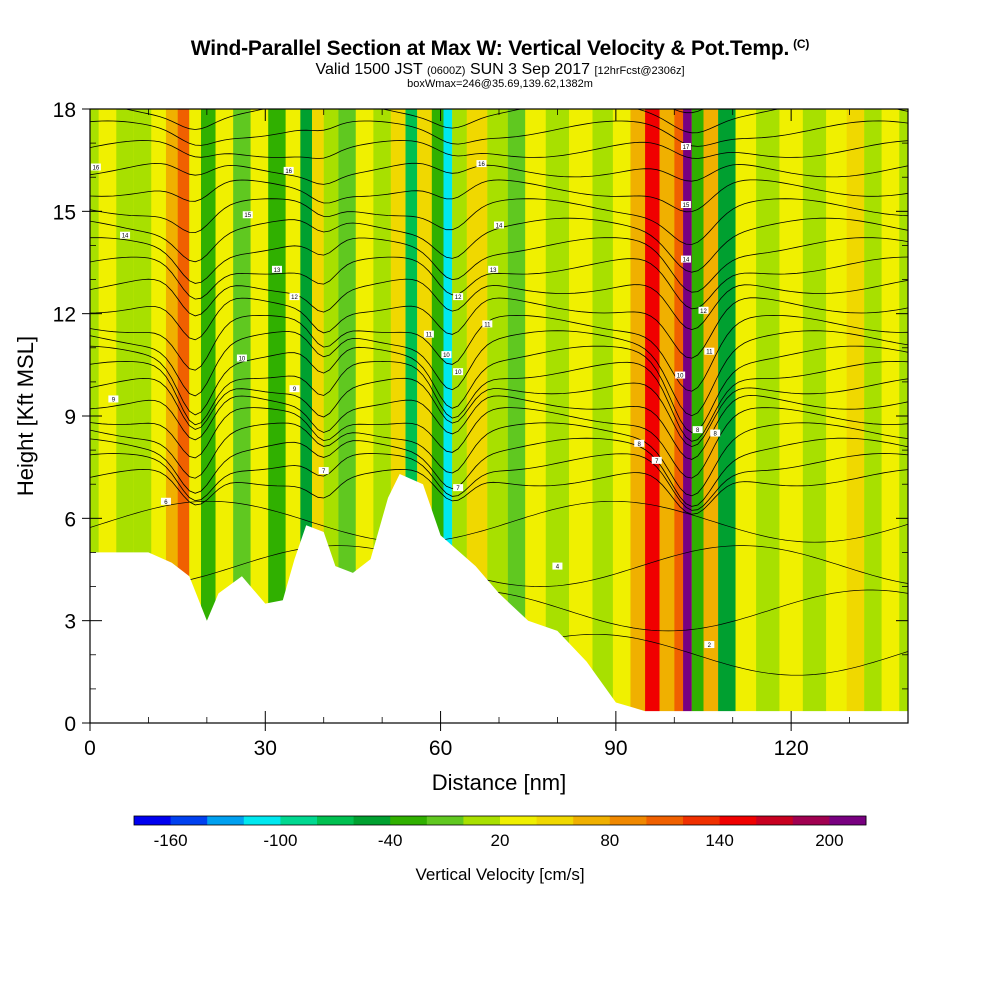 The height and width of the screenshot is (1000, 1000). Describe the element at coordinates (241, 358) in the screenshot. I see `contour-label: 10` at that location.